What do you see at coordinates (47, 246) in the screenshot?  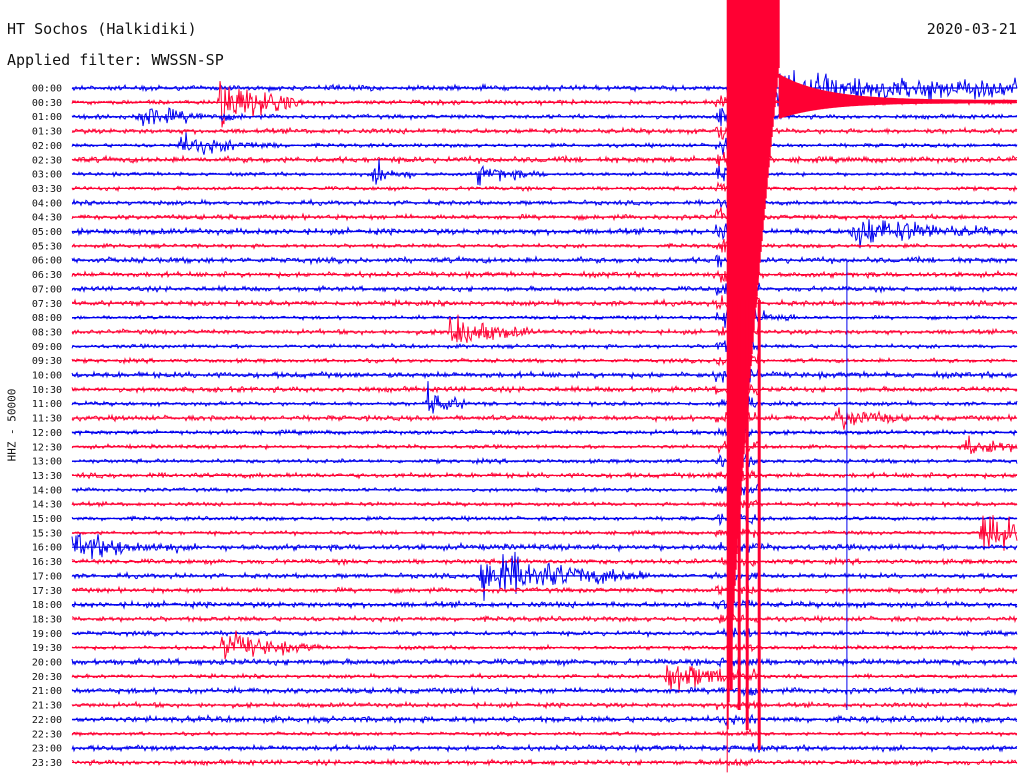 I see `trace-tick-label: 05:30` at bounding box center [47, 246].